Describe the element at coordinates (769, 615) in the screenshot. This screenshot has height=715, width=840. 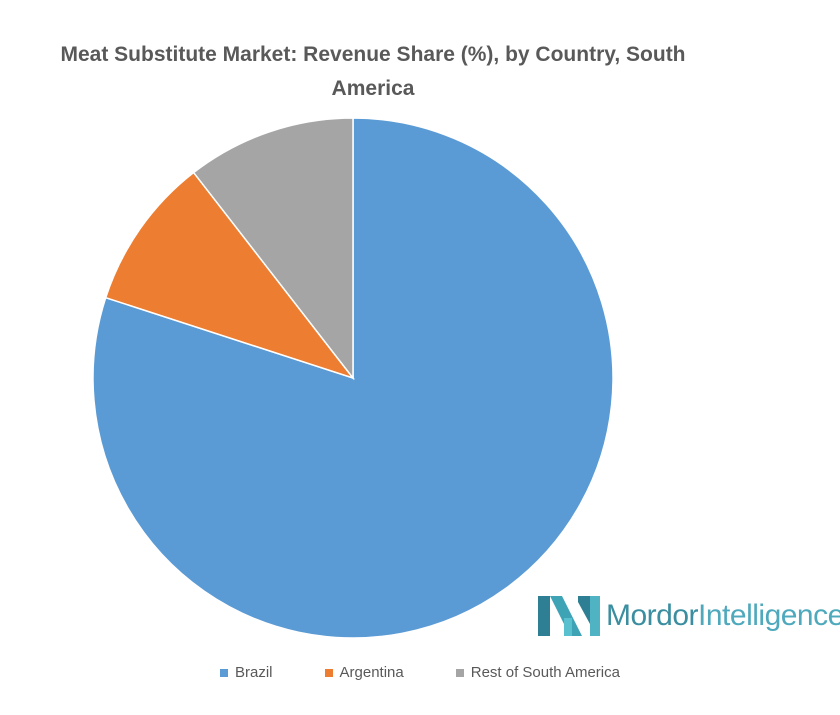
I see `logo-text-light: Intelligence` at that location.